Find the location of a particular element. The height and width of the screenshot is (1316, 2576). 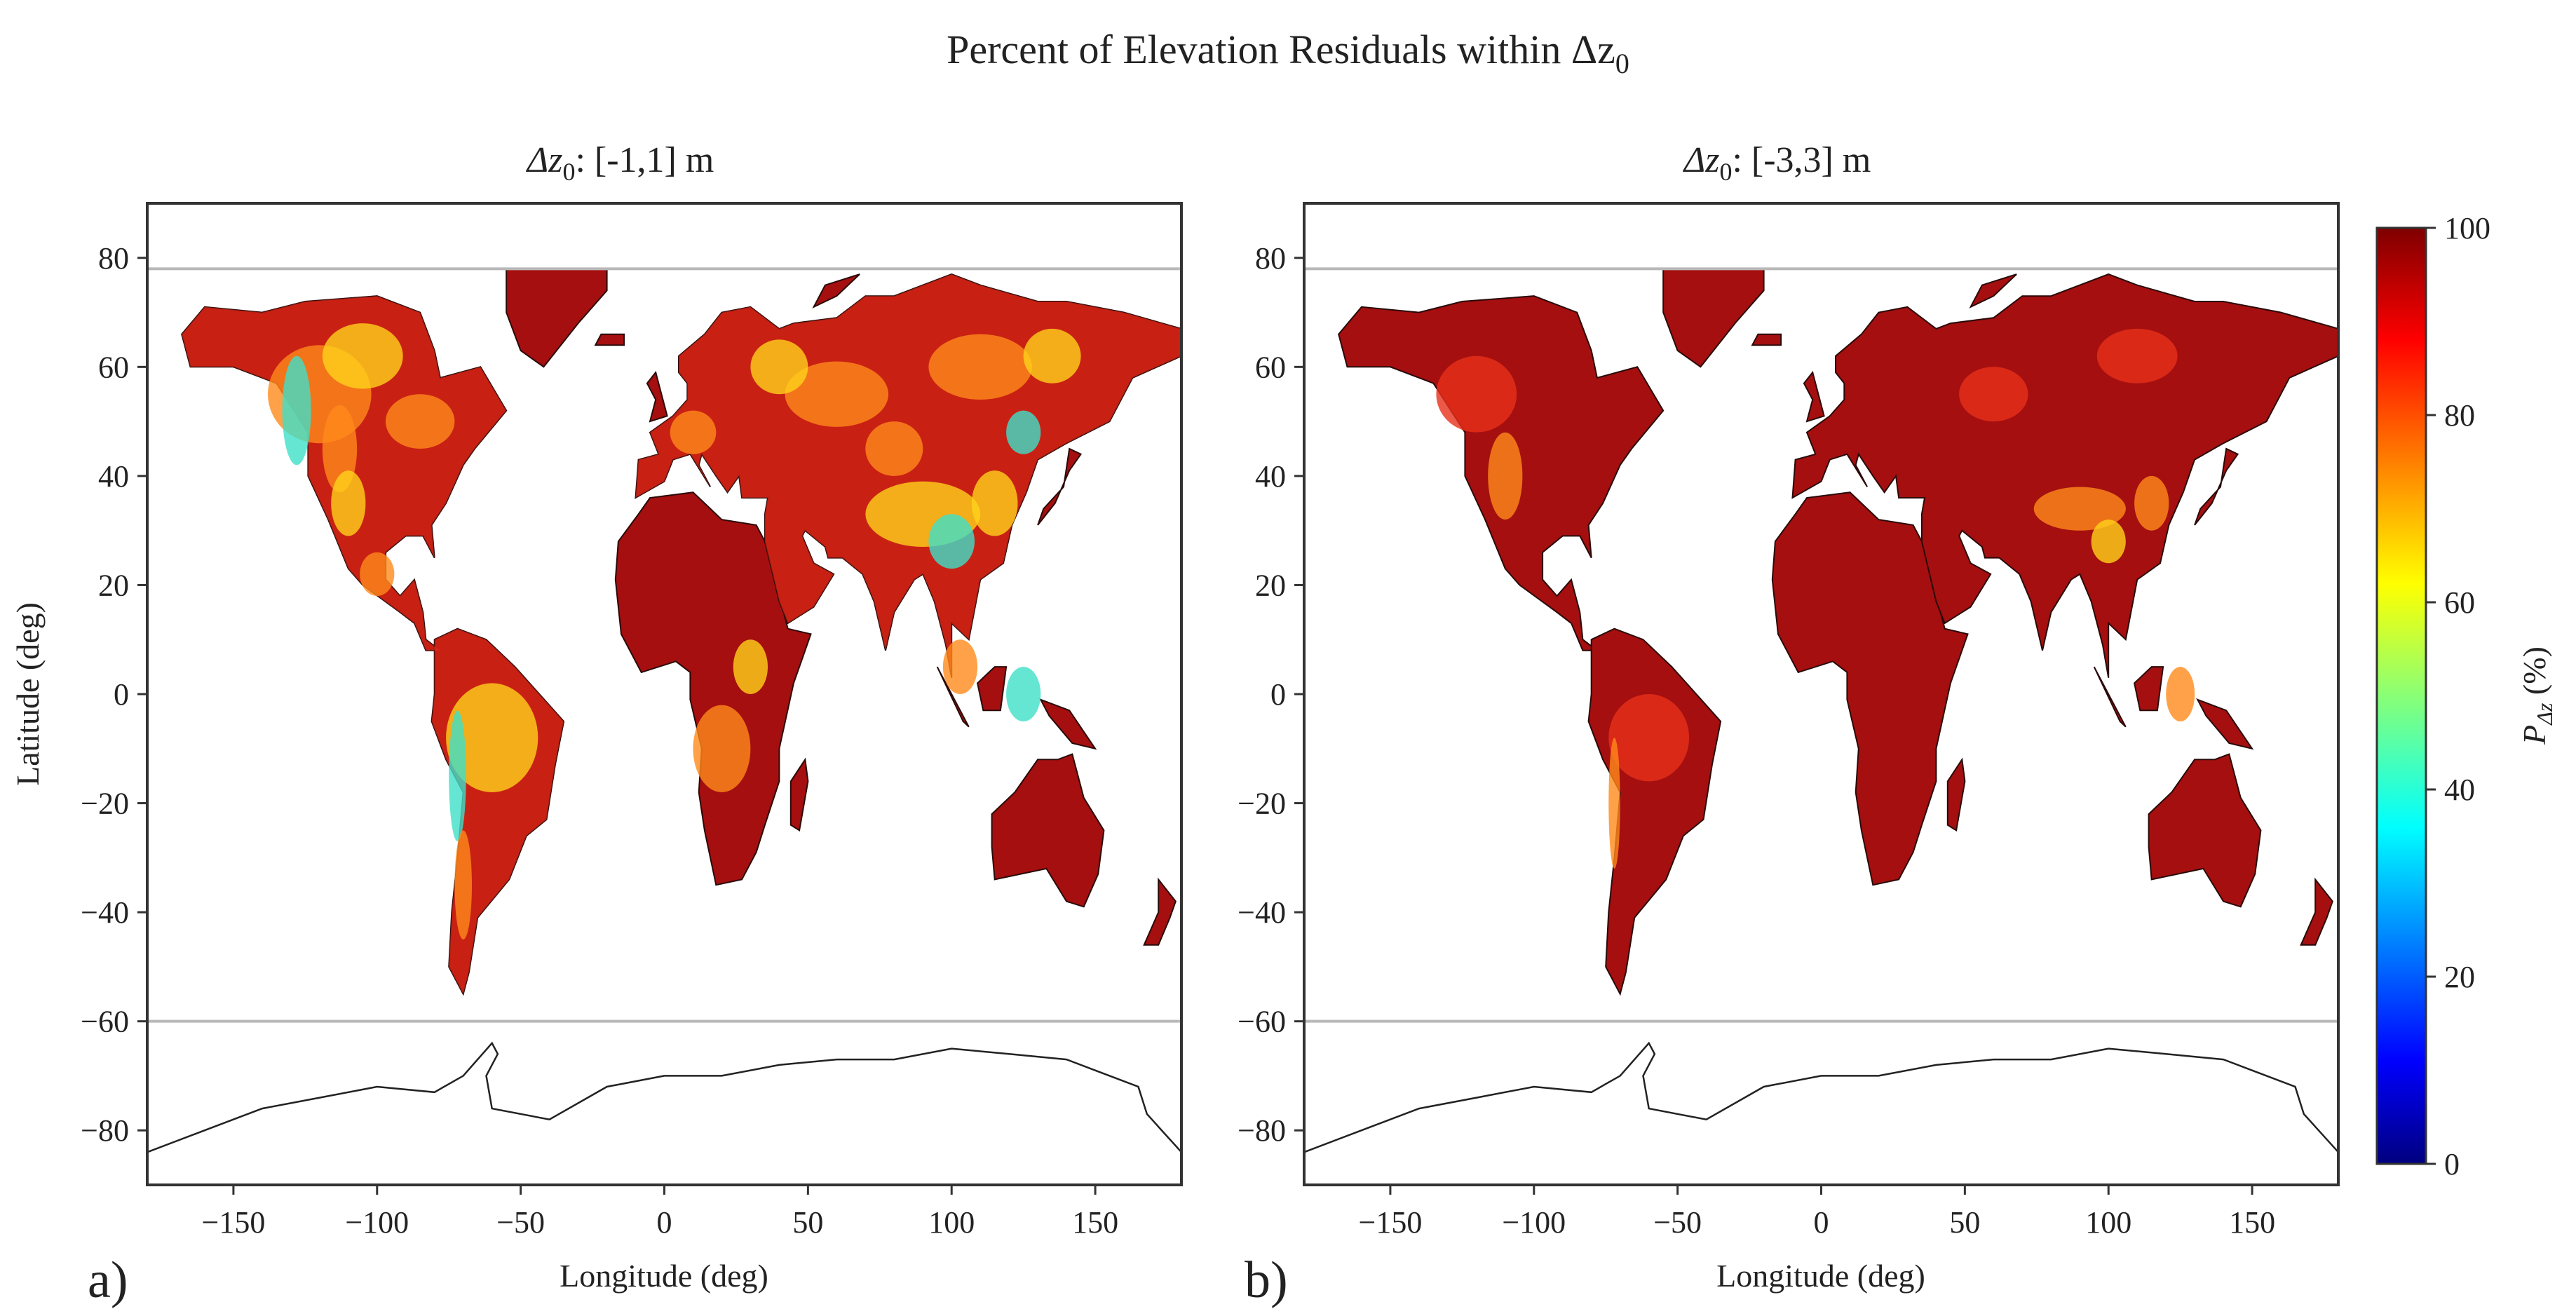

map-a-y-axis: 80 60 40 20 0 −20 −40 −60 −80 is located at coordinates (114, 694).